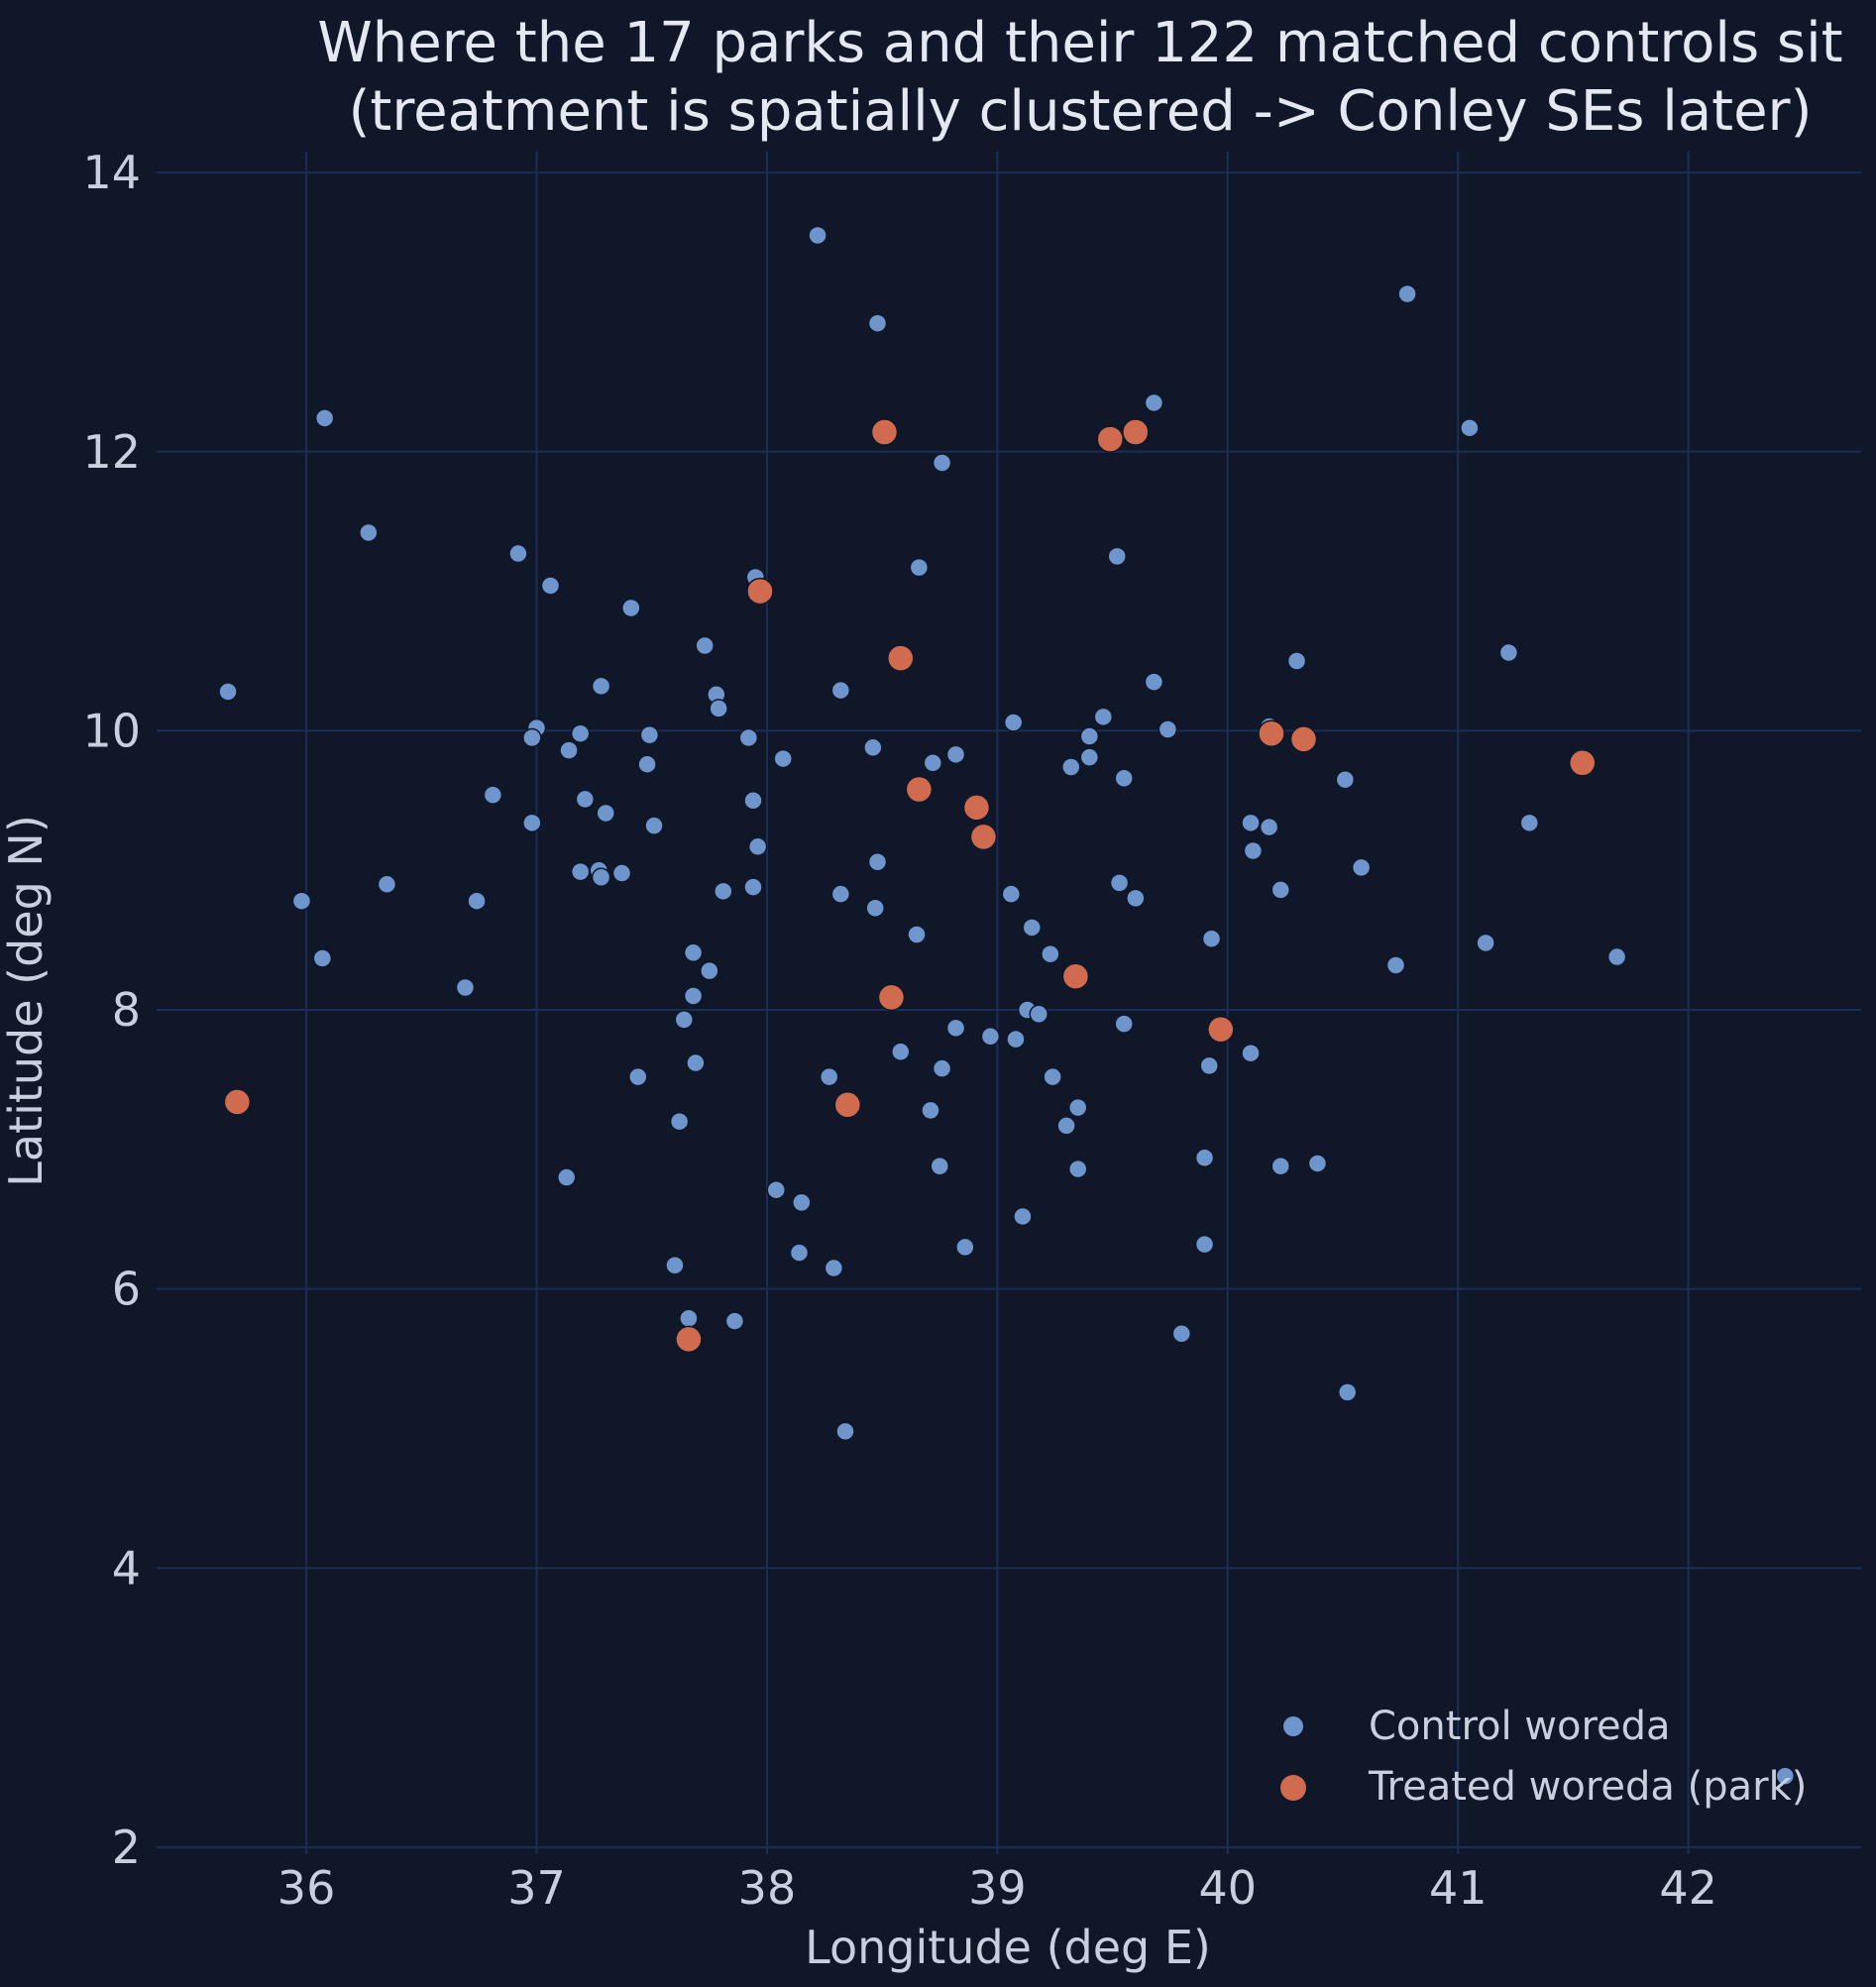 The image size is (1876, 1987). Describe the element at coordinates (1688, 1888) in the screenshot. I see `x-tick-label: 42` at that location.